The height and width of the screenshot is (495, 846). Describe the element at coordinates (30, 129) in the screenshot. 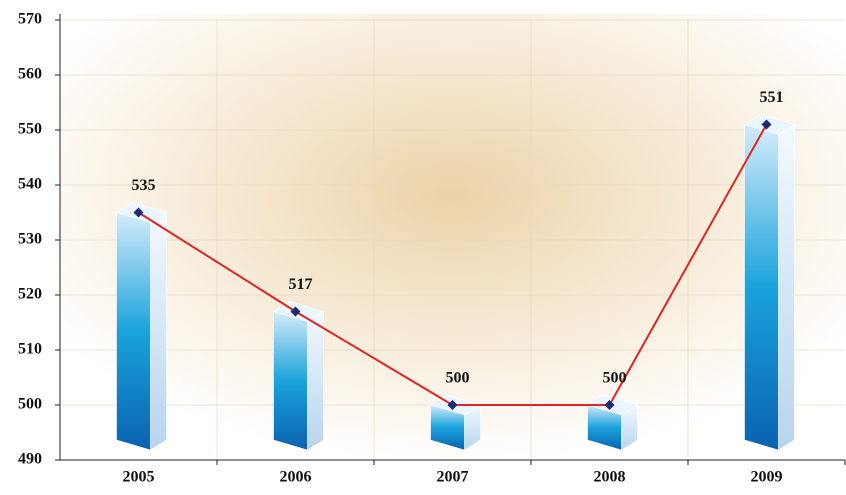

I see `y-tick-label: 550` at that location.